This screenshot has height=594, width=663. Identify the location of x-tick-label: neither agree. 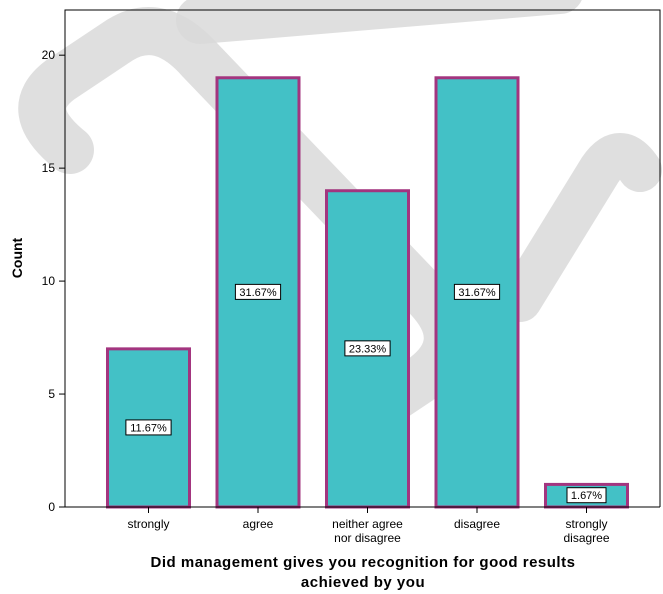
(367, 524).